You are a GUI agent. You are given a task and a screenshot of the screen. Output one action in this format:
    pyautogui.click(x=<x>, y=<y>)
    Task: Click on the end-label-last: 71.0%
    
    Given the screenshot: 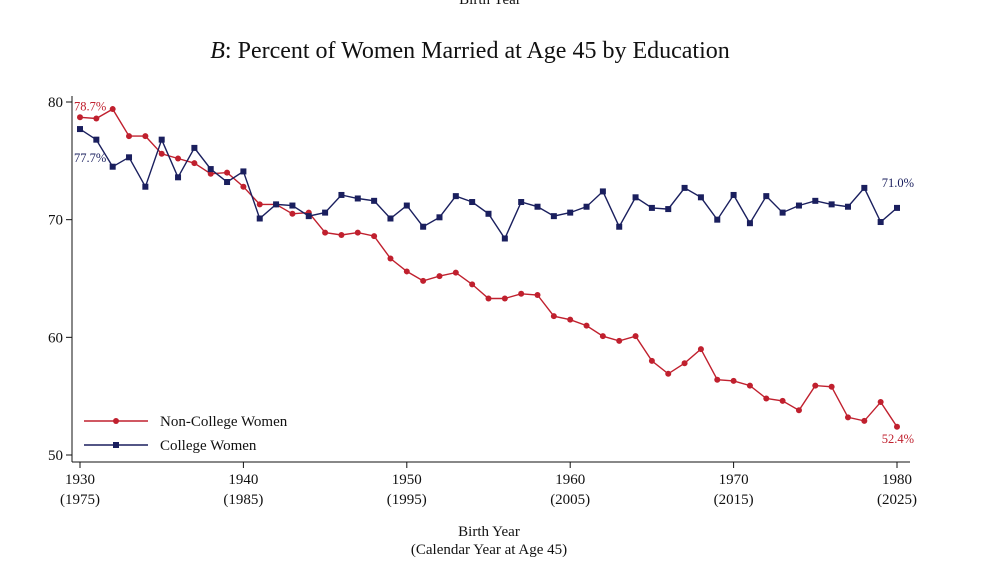 What is the action you would take?
    pyautogui.click(x=898, y=183)
    